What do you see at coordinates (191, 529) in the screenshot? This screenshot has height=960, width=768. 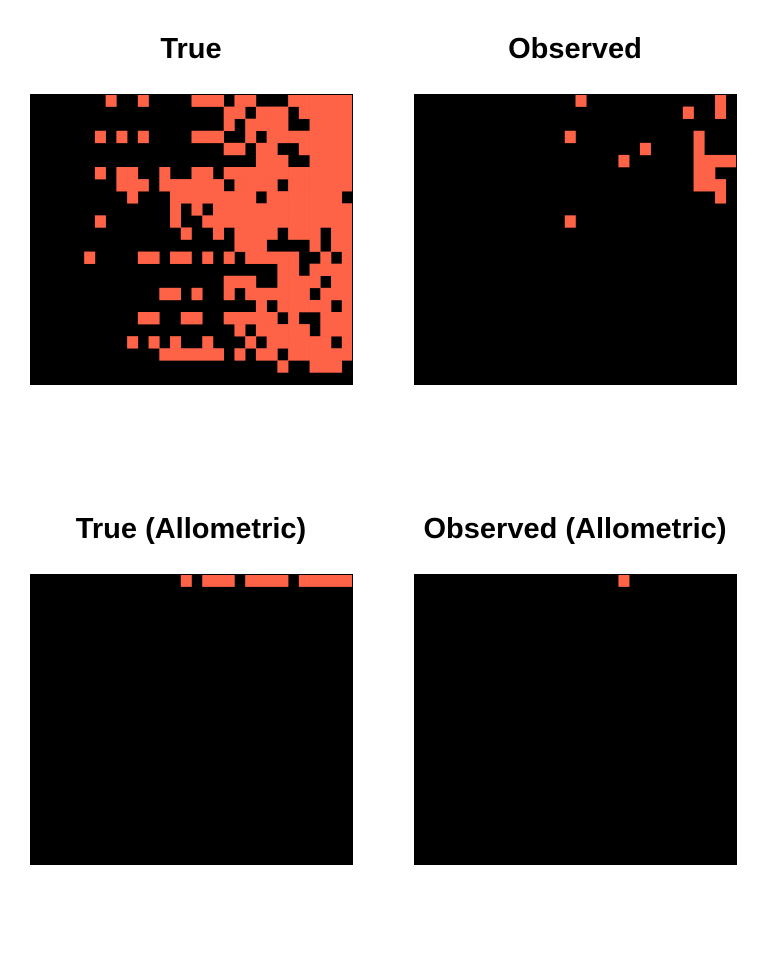 I see `panel-title-true-allometric: True (Allometric)` at bounding box center [191, 529].